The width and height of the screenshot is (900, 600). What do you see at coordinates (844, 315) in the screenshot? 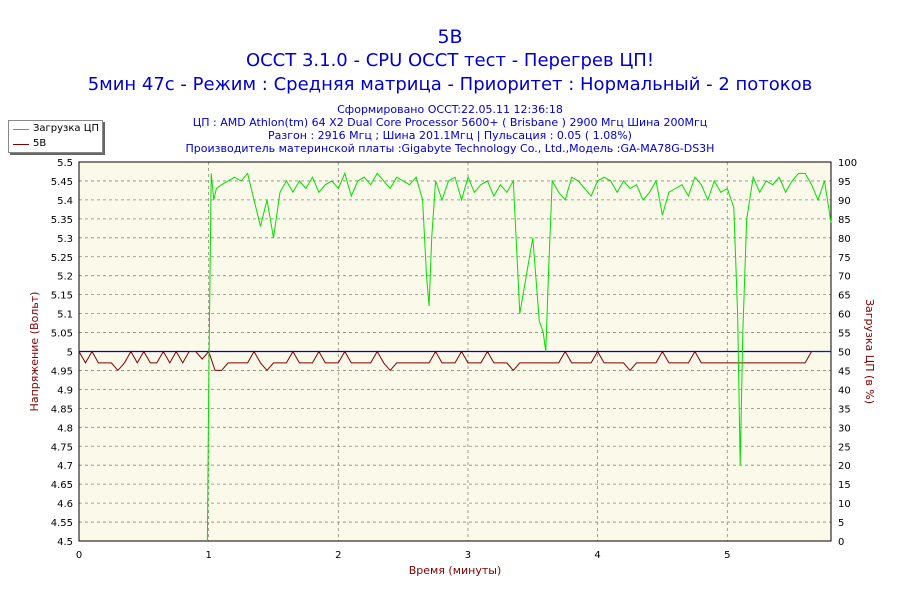
I see `y2-tick-label: 60` at bounding box center [844, 315].